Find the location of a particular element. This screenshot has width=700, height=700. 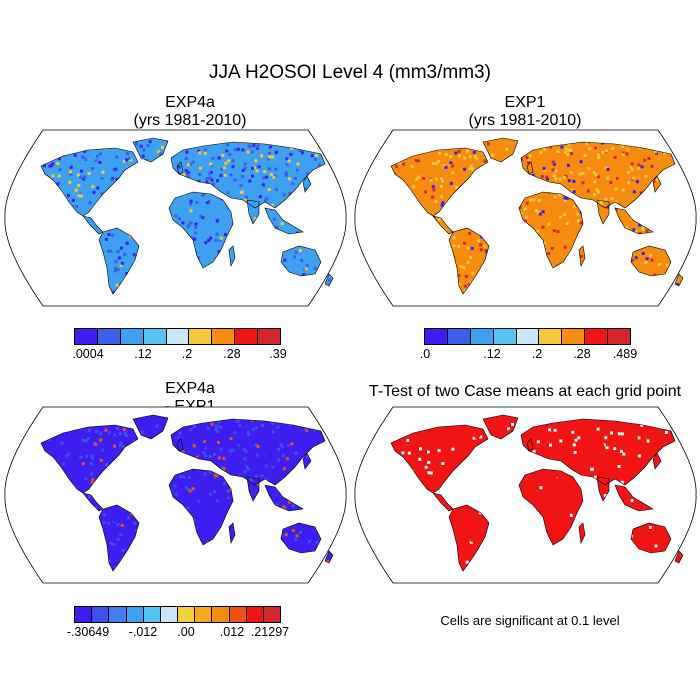

colorbar-diff-label: .00 is located at coordinates (186, 632).